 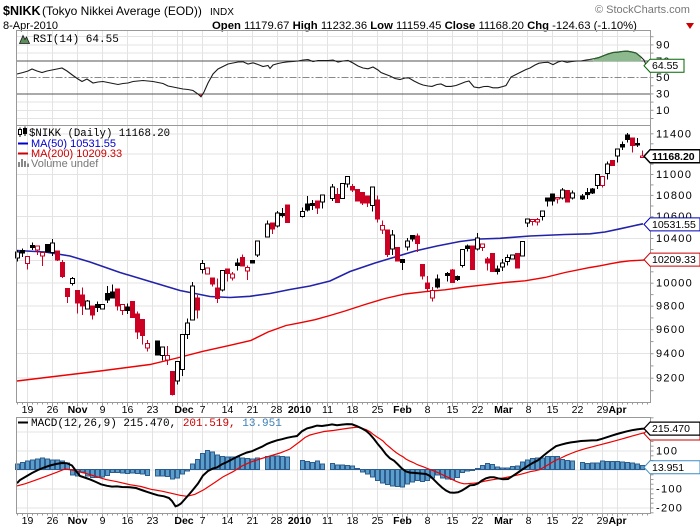 What do you see at coordinates (674, 134) in the screenshot?
I see `svg-text: 11400` at bounding box center [674, 134].